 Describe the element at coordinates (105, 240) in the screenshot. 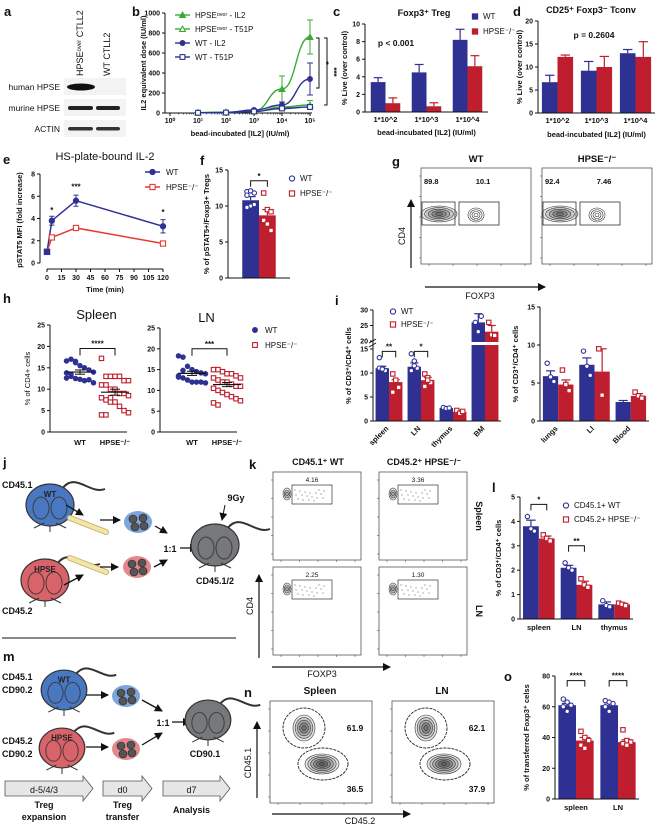

I see `series-line-HPSE⁻/⁻` at that location.